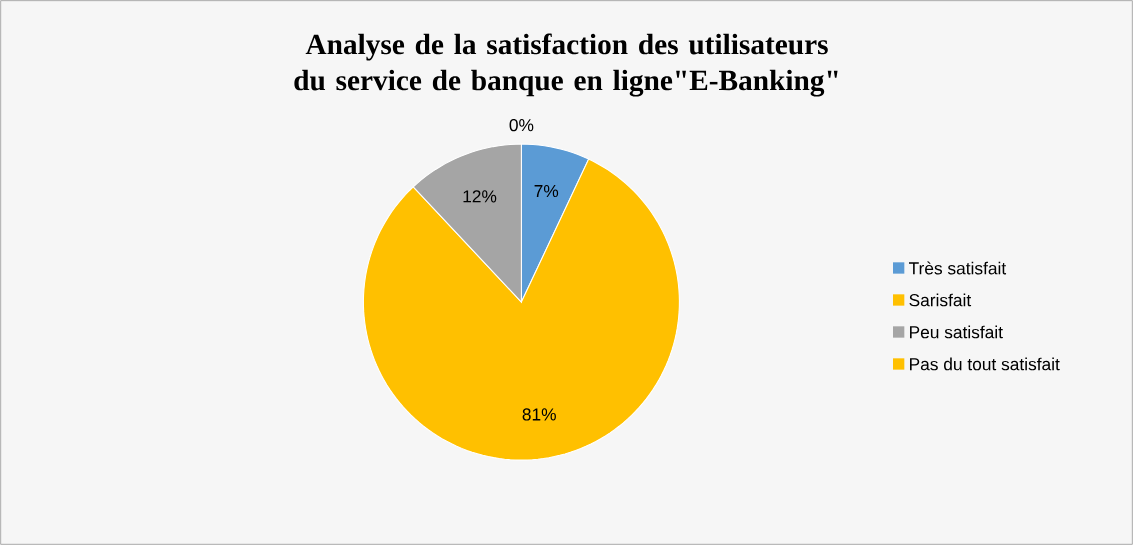 The height and width of the screenshot is (545, 1133). What do you see at coordinates (985, 364) in the screenshot?
I see `legend-label: Pas du tout satisfait` at bounding box center [985, 364].